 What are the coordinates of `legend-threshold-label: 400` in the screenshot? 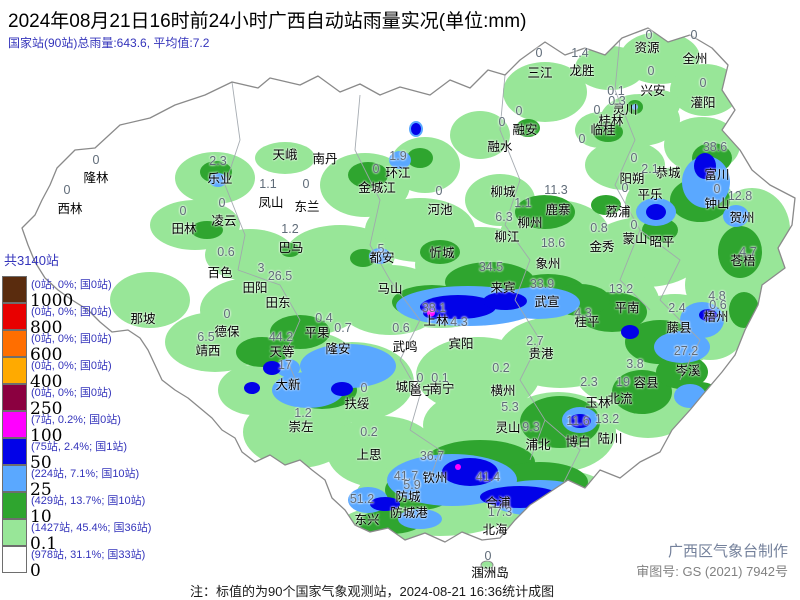 It's located at (46, 382).